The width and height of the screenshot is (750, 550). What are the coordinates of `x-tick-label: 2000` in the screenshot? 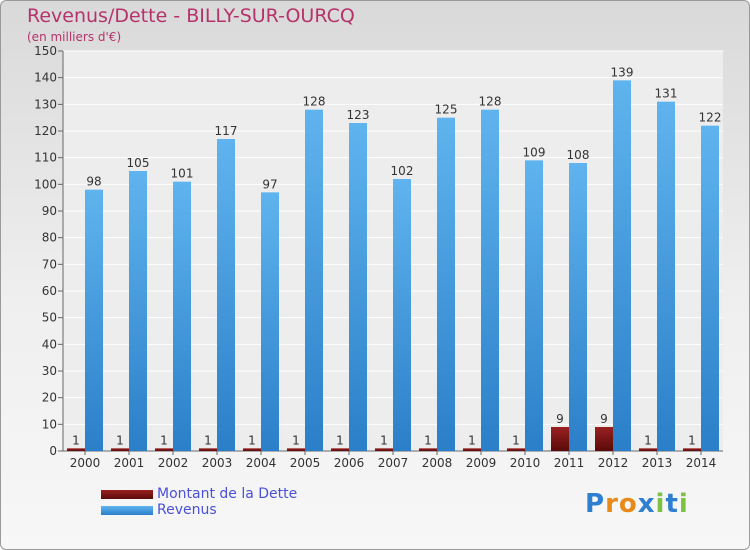 It's located at (85, 463).